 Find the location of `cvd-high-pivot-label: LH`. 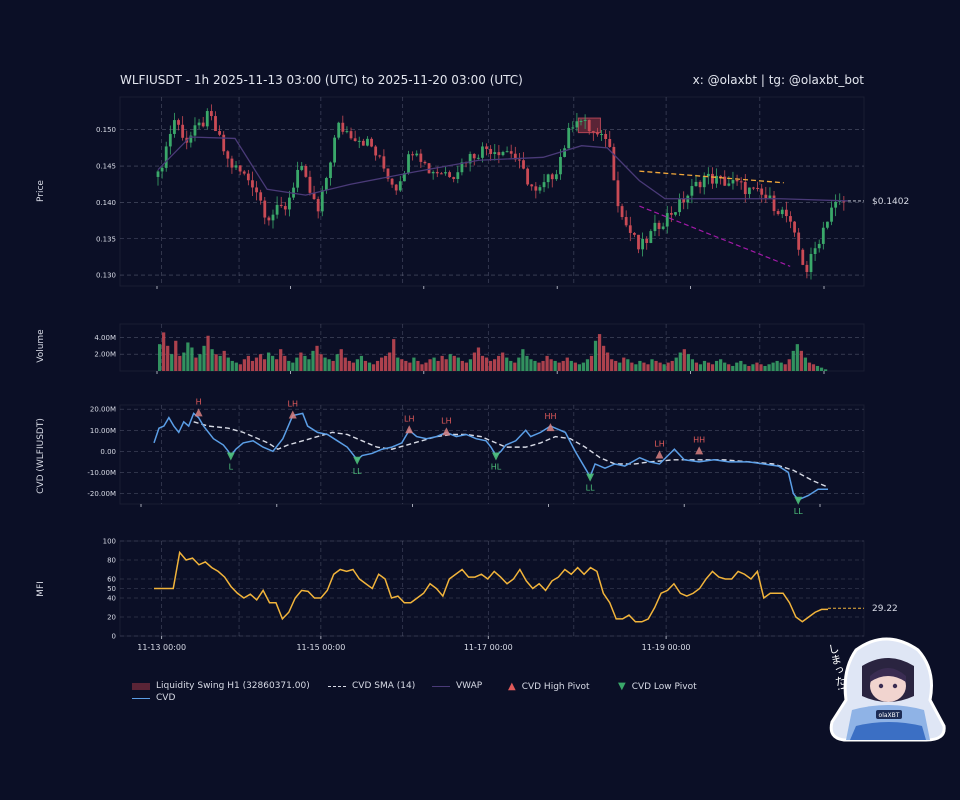

cvd-high-pivot-label: LH is located at coordinates (659, 444).